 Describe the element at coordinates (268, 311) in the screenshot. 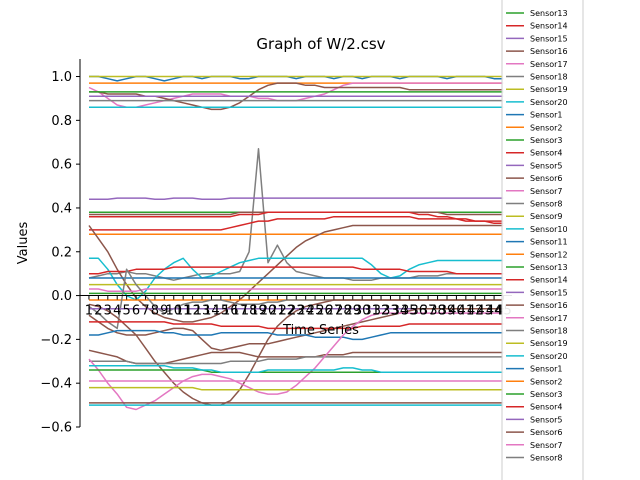

I see `x-tick-label: 20` at that location.